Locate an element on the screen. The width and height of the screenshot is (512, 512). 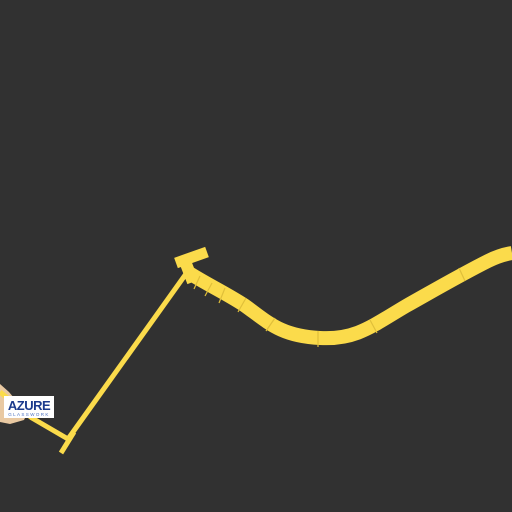
azure-glasswork-logo: AZURE GLASSWORK is located at coordinates (29, 407).